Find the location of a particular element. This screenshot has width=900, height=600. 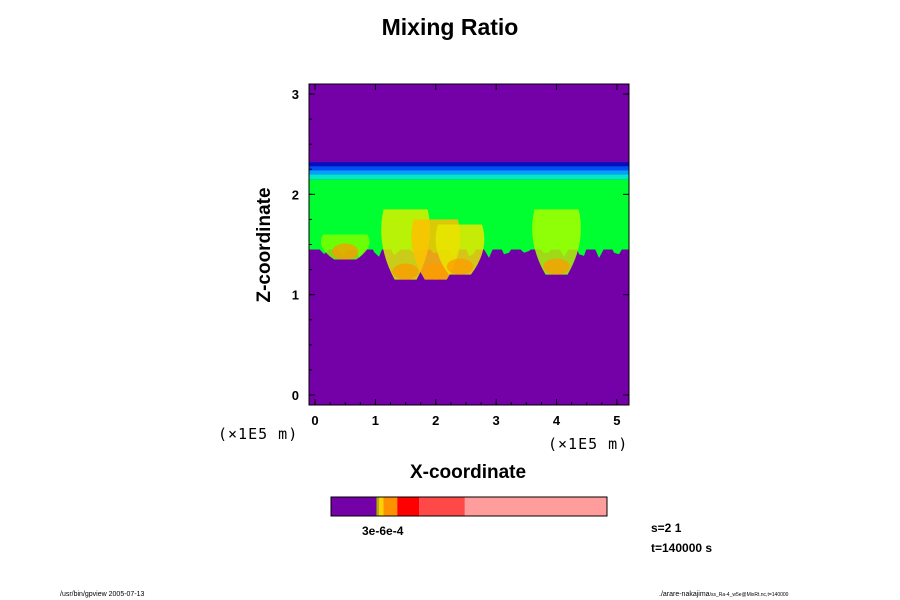

z-tick-label-3: 3 is located at coordinates (295, 94).